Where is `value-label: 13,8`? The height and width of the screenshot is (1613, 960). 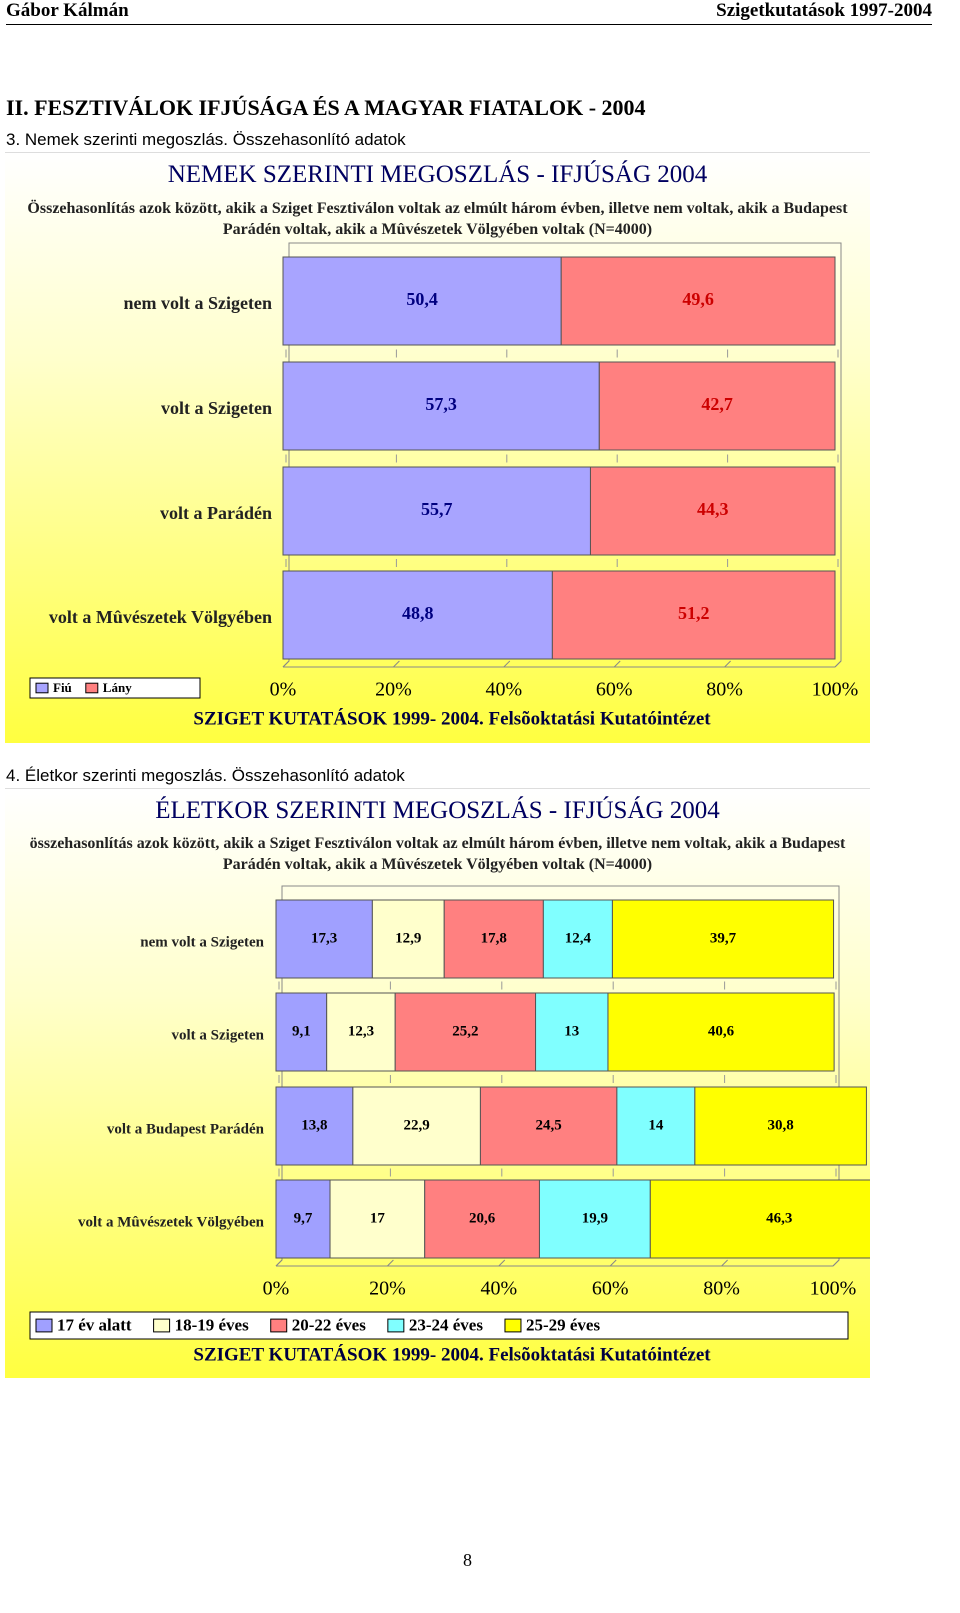
value-label: 13,8 is located at coordinates (314, 1125).